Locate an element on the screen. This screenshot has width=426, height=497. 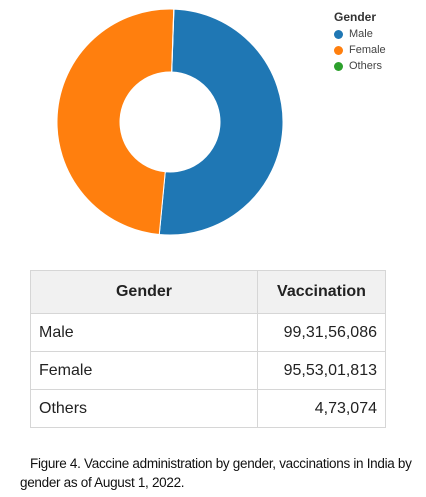
legend-item-male: Male is located at coordinates (360, 34).